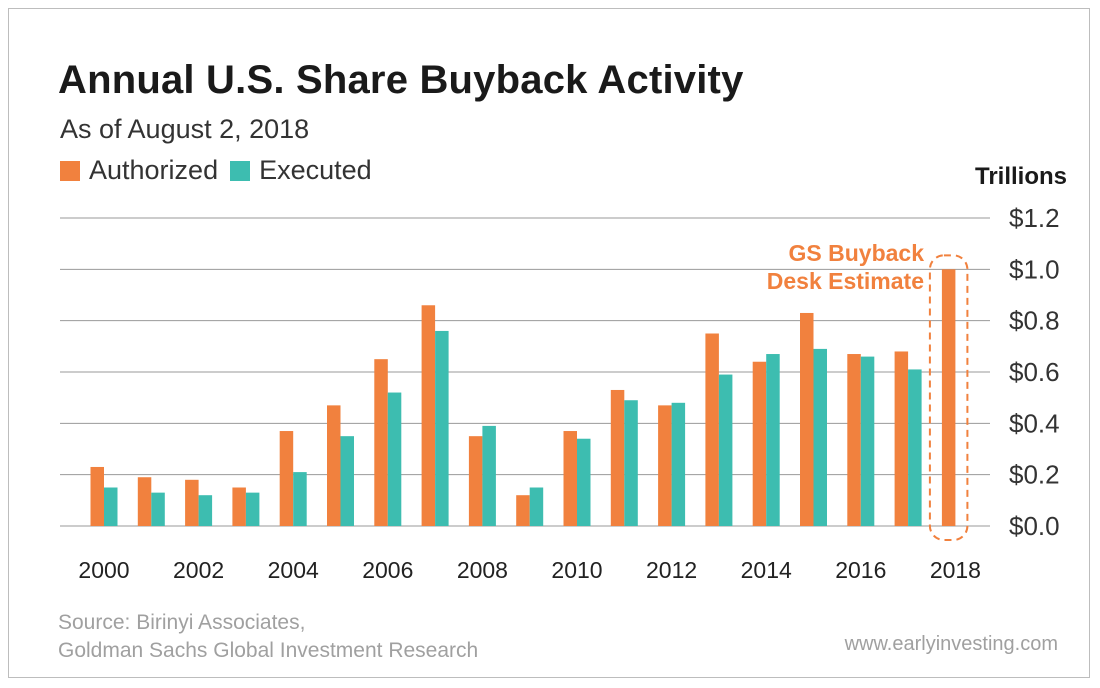 The width and height of the screenshot is (1100, 688). What do you see at coordinates (401, 80) in the screenshot?
I see `chart-title: Annual U.S. Share Buyback Activity` at bounding box center [401, 80].